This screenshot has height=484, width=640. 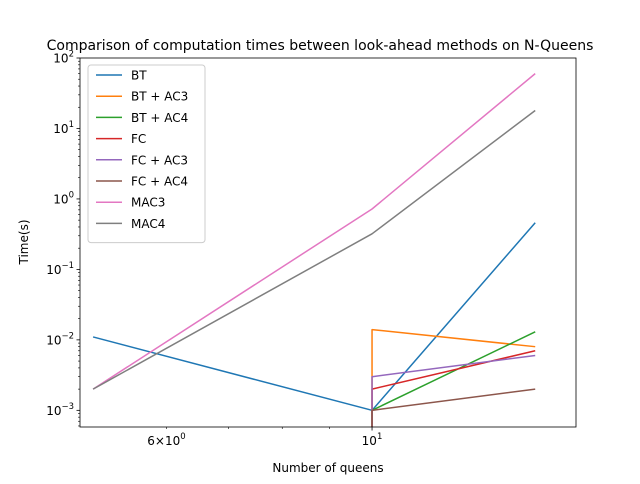 I want to click on legend-label-fc-ac3: FC + AC3, so click(x=159, y=160).